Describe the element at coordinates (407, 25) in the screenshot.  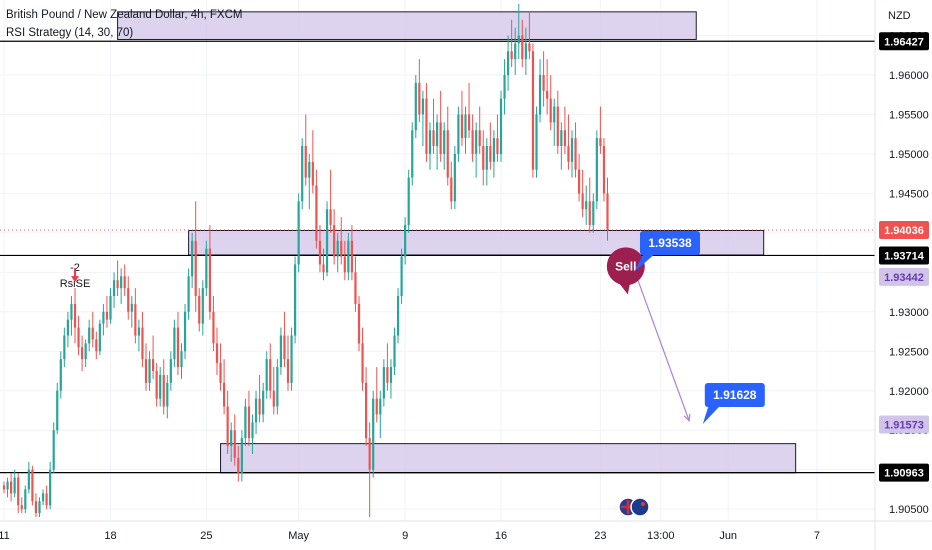
I see `supply-demand-zone` at that location.